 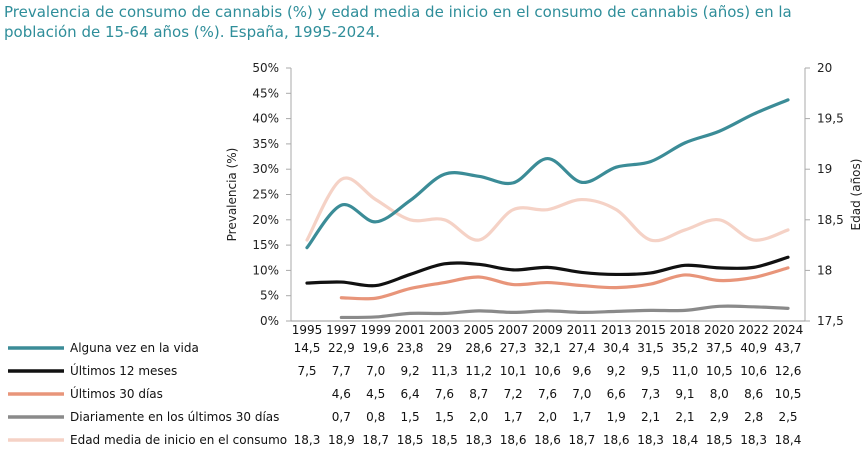 I want to click on table-cell: 0,7, so click(x=341, y=417).